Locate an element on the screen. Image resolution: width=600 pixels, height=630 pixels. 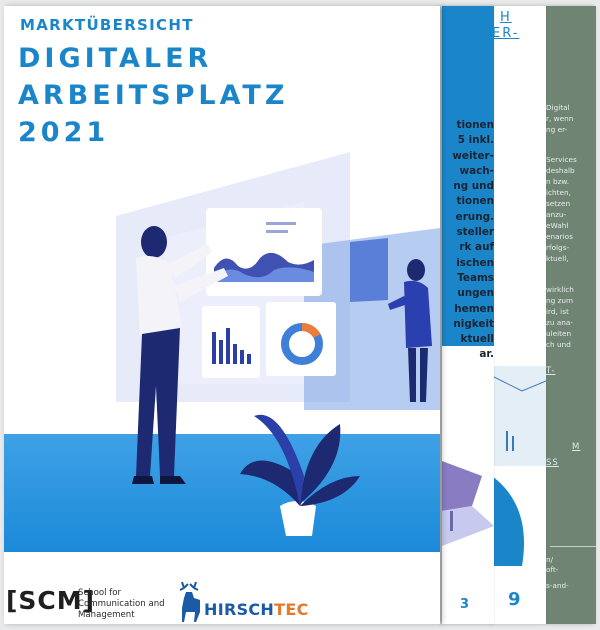
green-text-line: ch und is located at coordinates (558, 344).